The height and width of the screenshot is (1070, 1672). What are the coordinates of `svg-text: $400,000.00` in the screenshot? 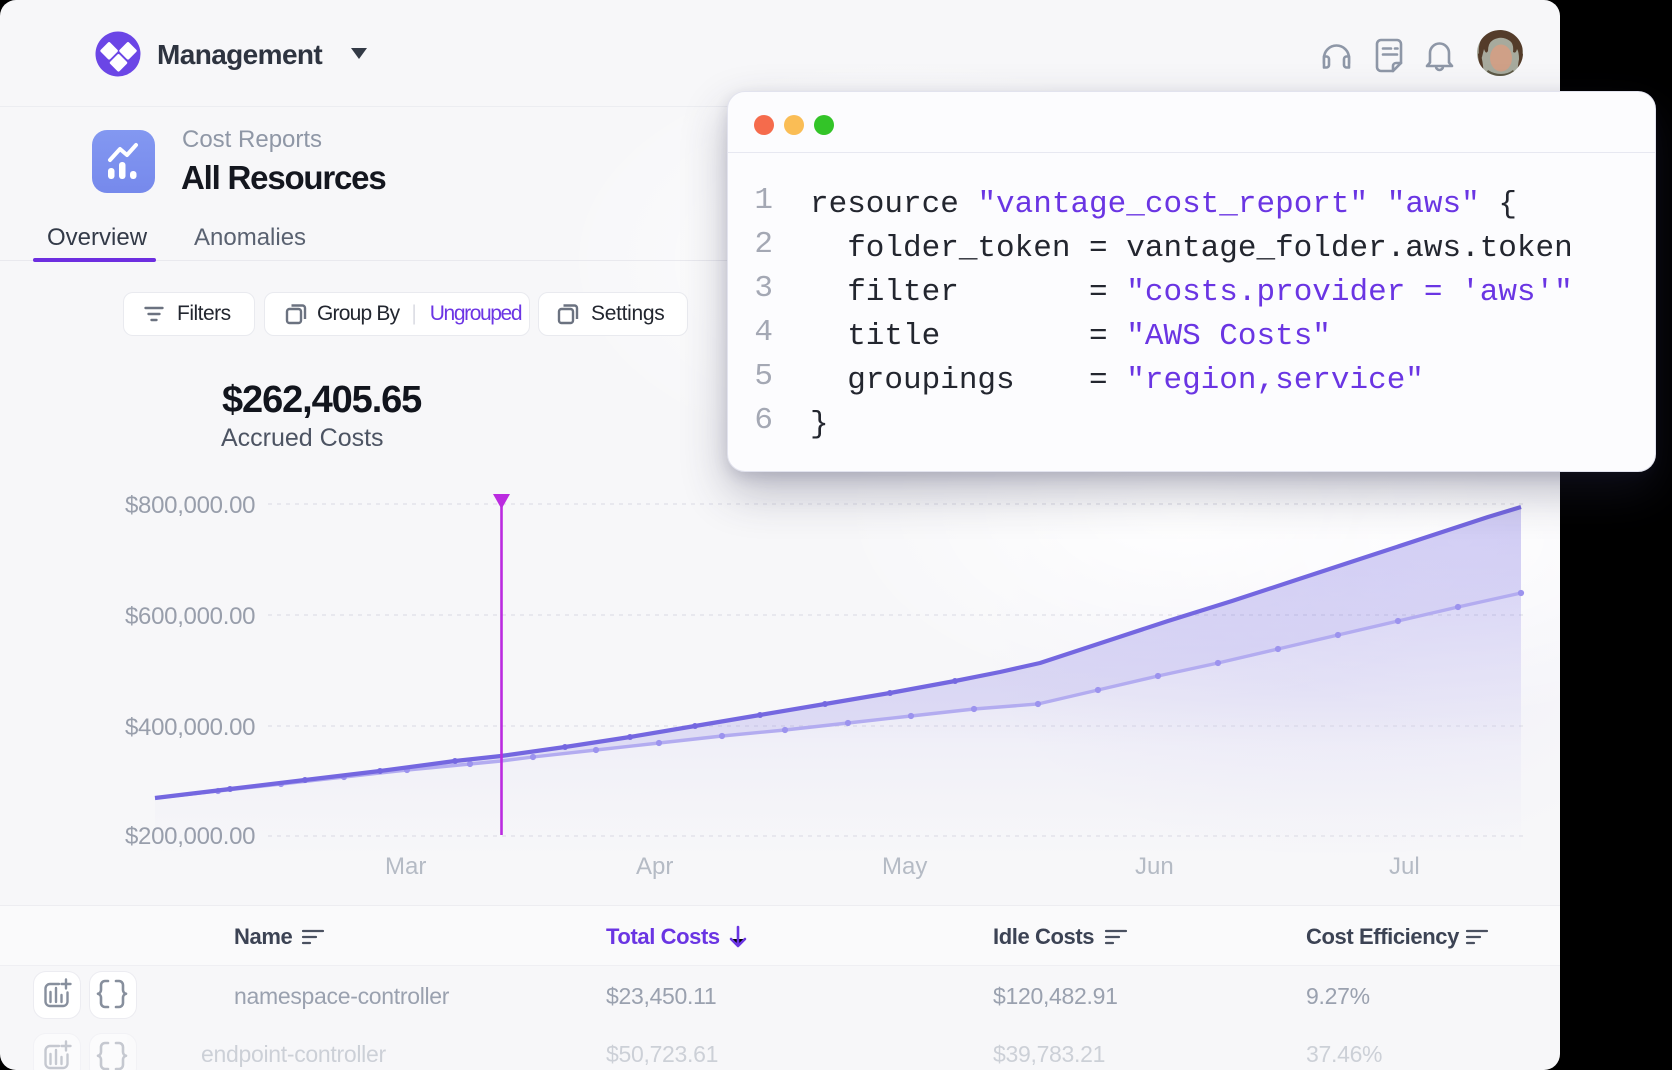 It's located at (190, 727).